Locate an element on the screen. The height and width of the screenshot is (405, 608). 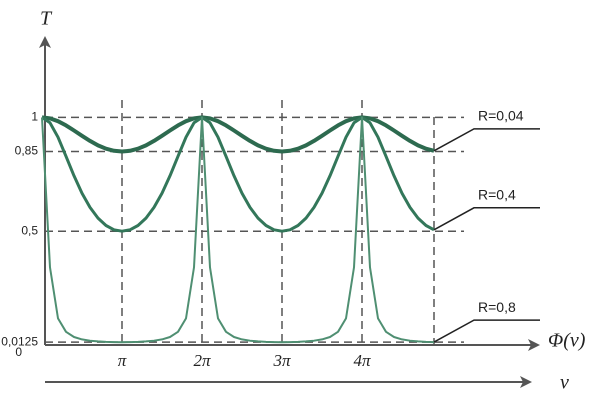
y-axis-label: T is located at coordinates (46, 19).